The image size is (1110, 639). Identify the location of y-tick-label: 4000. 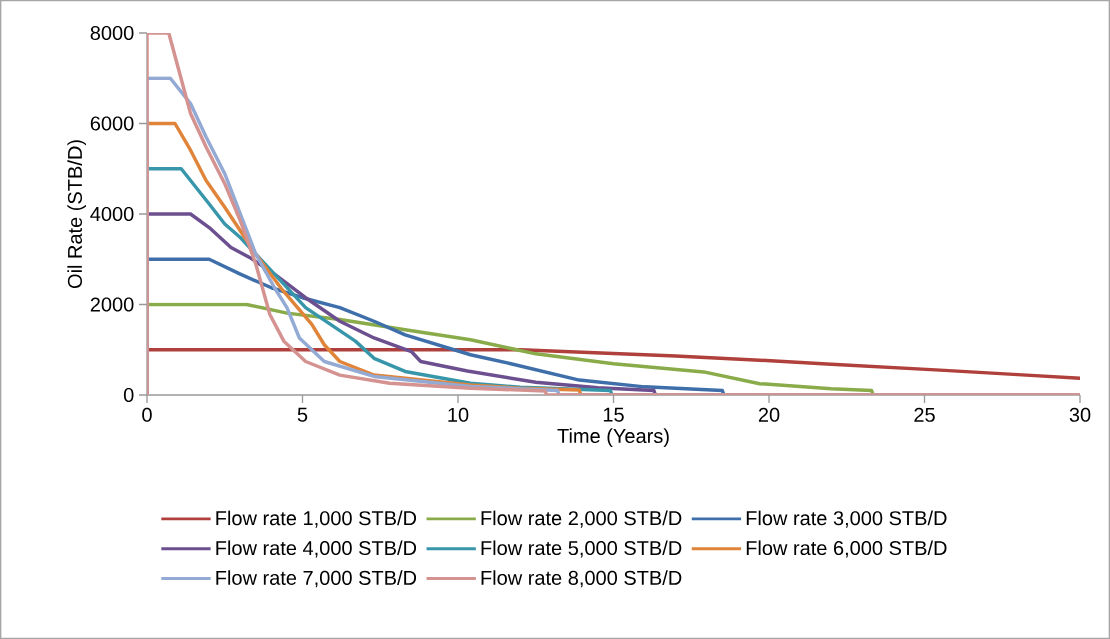
(112, 214).